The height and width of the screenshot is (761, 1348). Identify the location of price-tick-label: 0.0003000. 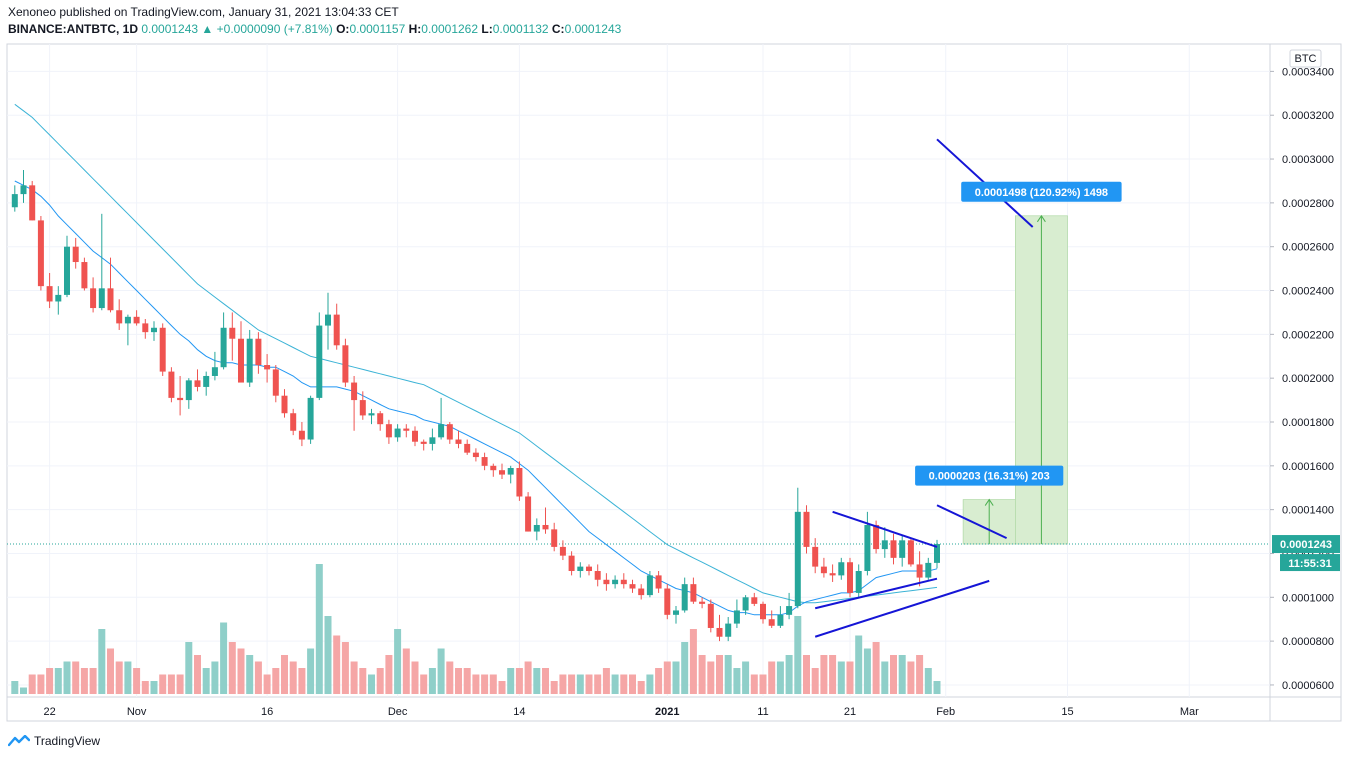
(1308, 160).